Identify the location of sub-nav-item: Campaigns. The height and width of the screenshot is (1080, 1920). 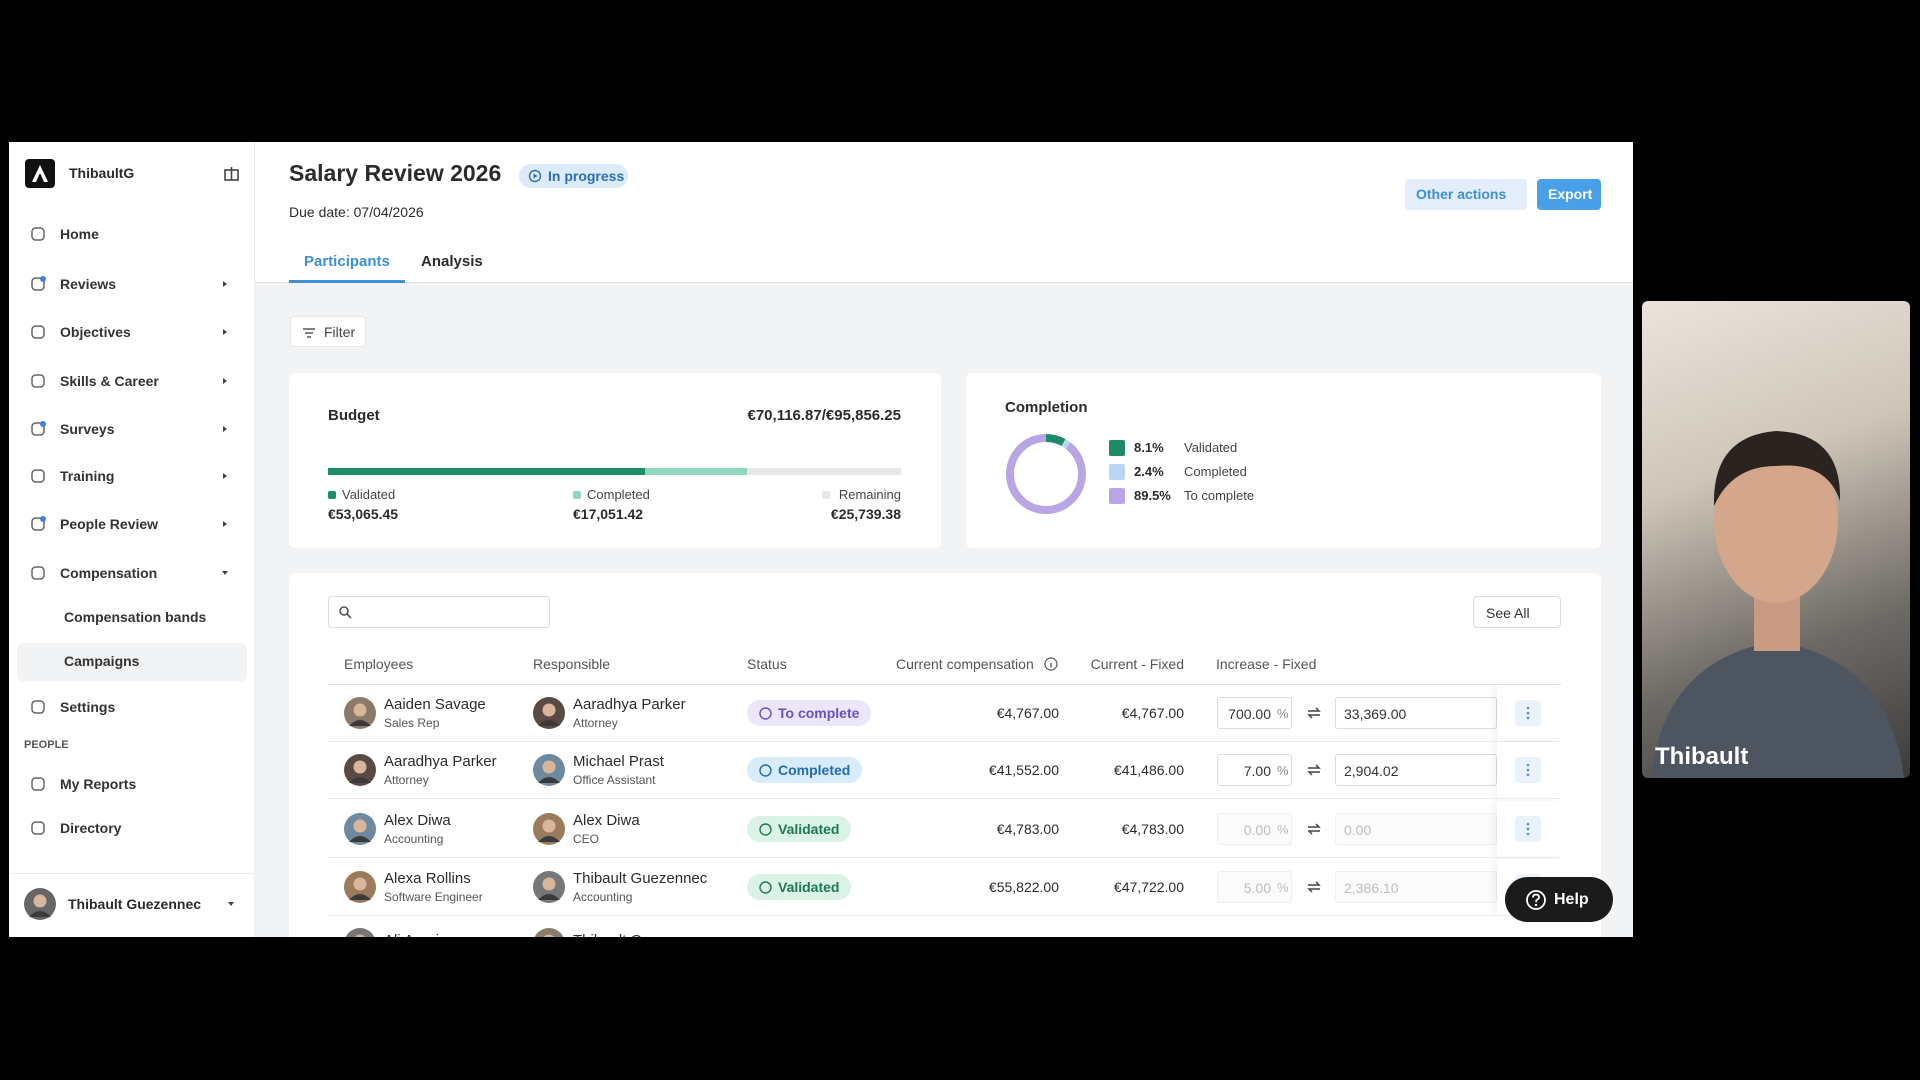
(102, 661).